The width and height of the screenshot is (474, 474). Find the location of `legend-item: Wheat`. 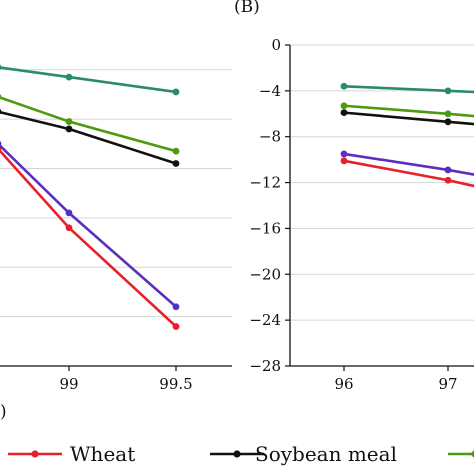

legend-item: Wheat is located at coordinates (71, 454).